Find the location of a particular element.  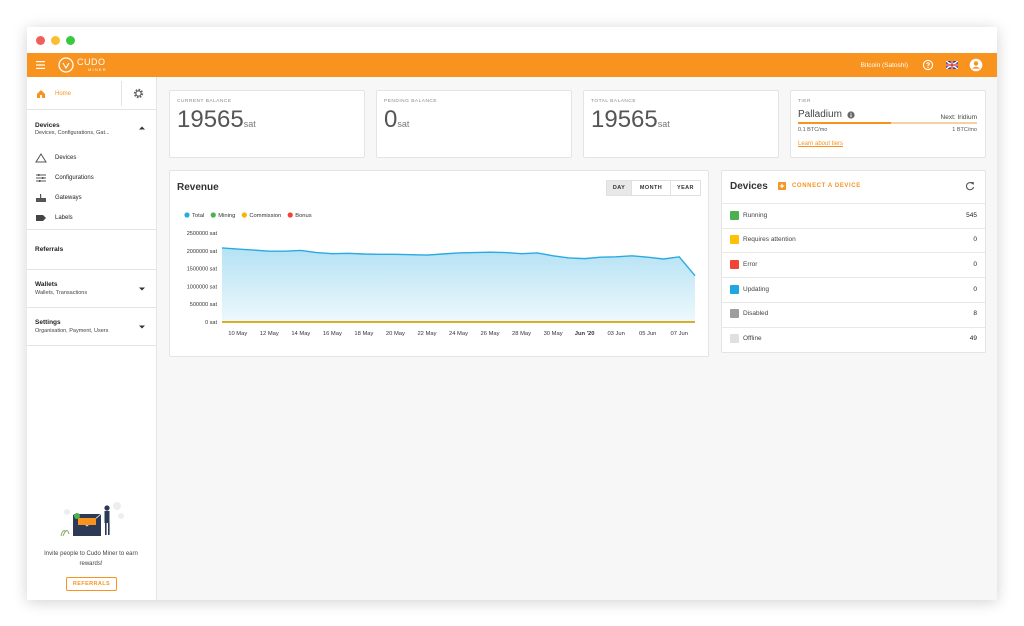

nav-home: Home is located at coordinates (63, 94).